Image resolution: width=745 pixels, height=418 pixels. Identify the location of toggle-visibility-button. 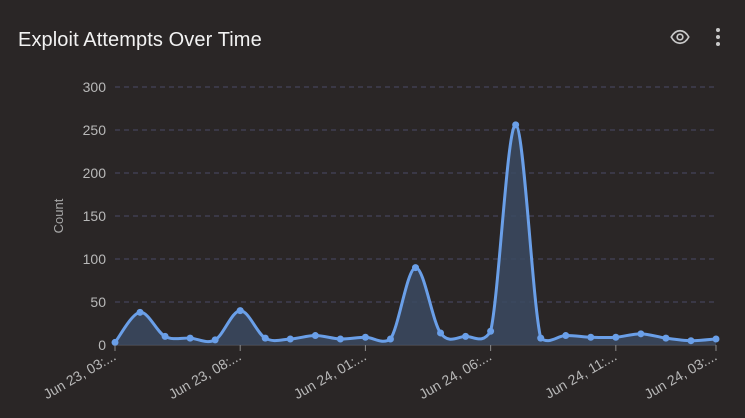
(680, 37).